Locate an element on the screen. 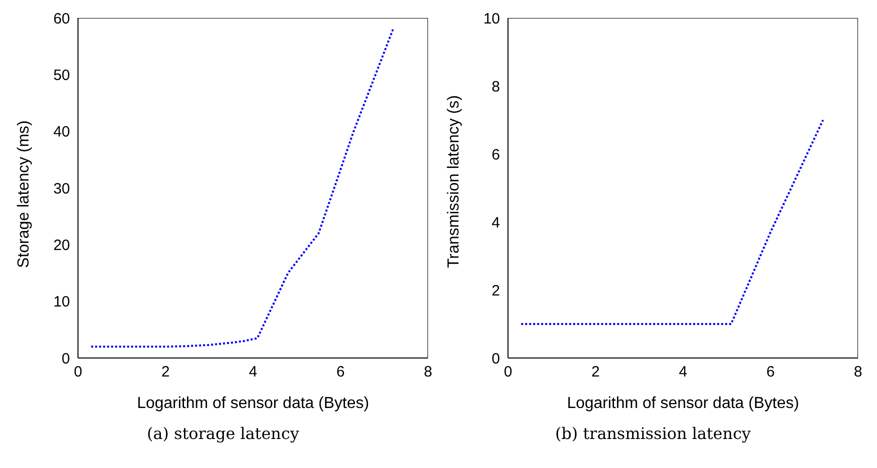  text: (a) storage latency is located at coordinates (223, 433).